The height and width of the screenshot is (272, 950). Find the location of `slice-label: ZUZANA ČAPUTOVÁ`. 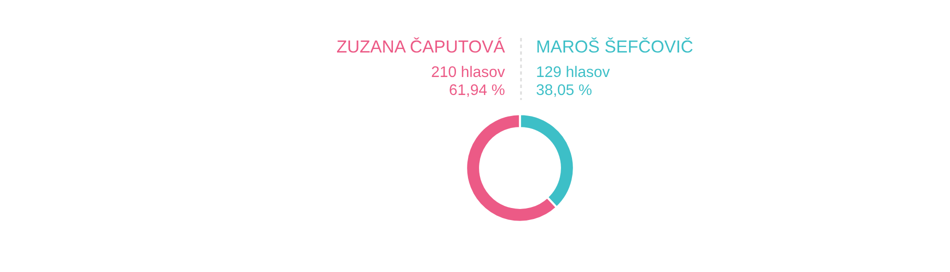

slice-label: ZUZANA ČAPUTOVÁ is located at coordinates (421, 45).